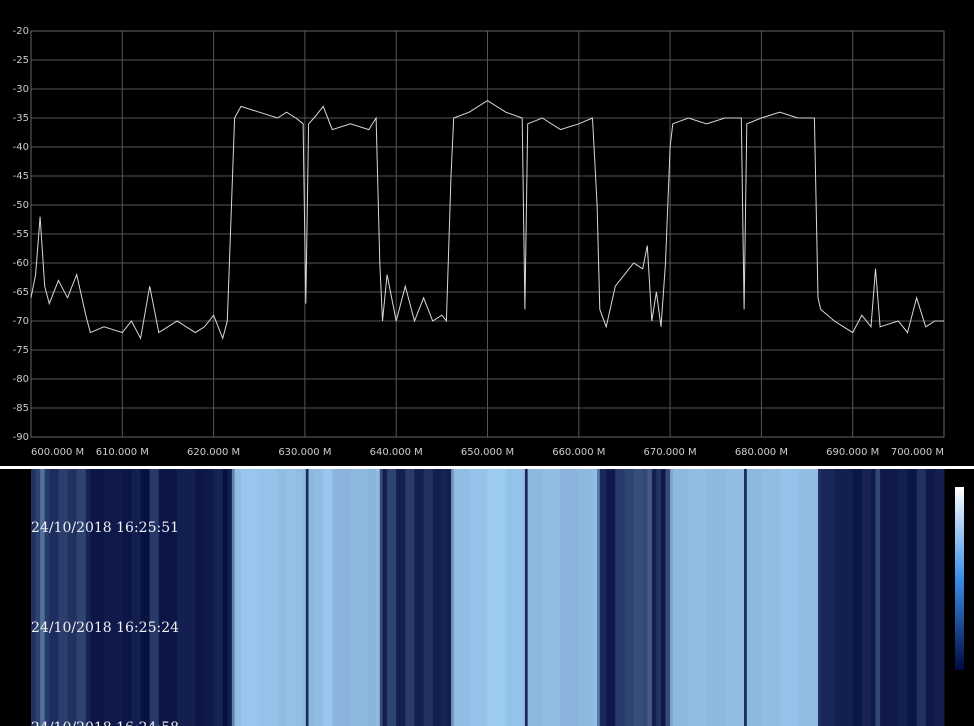 The height and width of the screenshot is (726, 974). I want to click on x-tick-label: 640.000 M, so click(396, 452).